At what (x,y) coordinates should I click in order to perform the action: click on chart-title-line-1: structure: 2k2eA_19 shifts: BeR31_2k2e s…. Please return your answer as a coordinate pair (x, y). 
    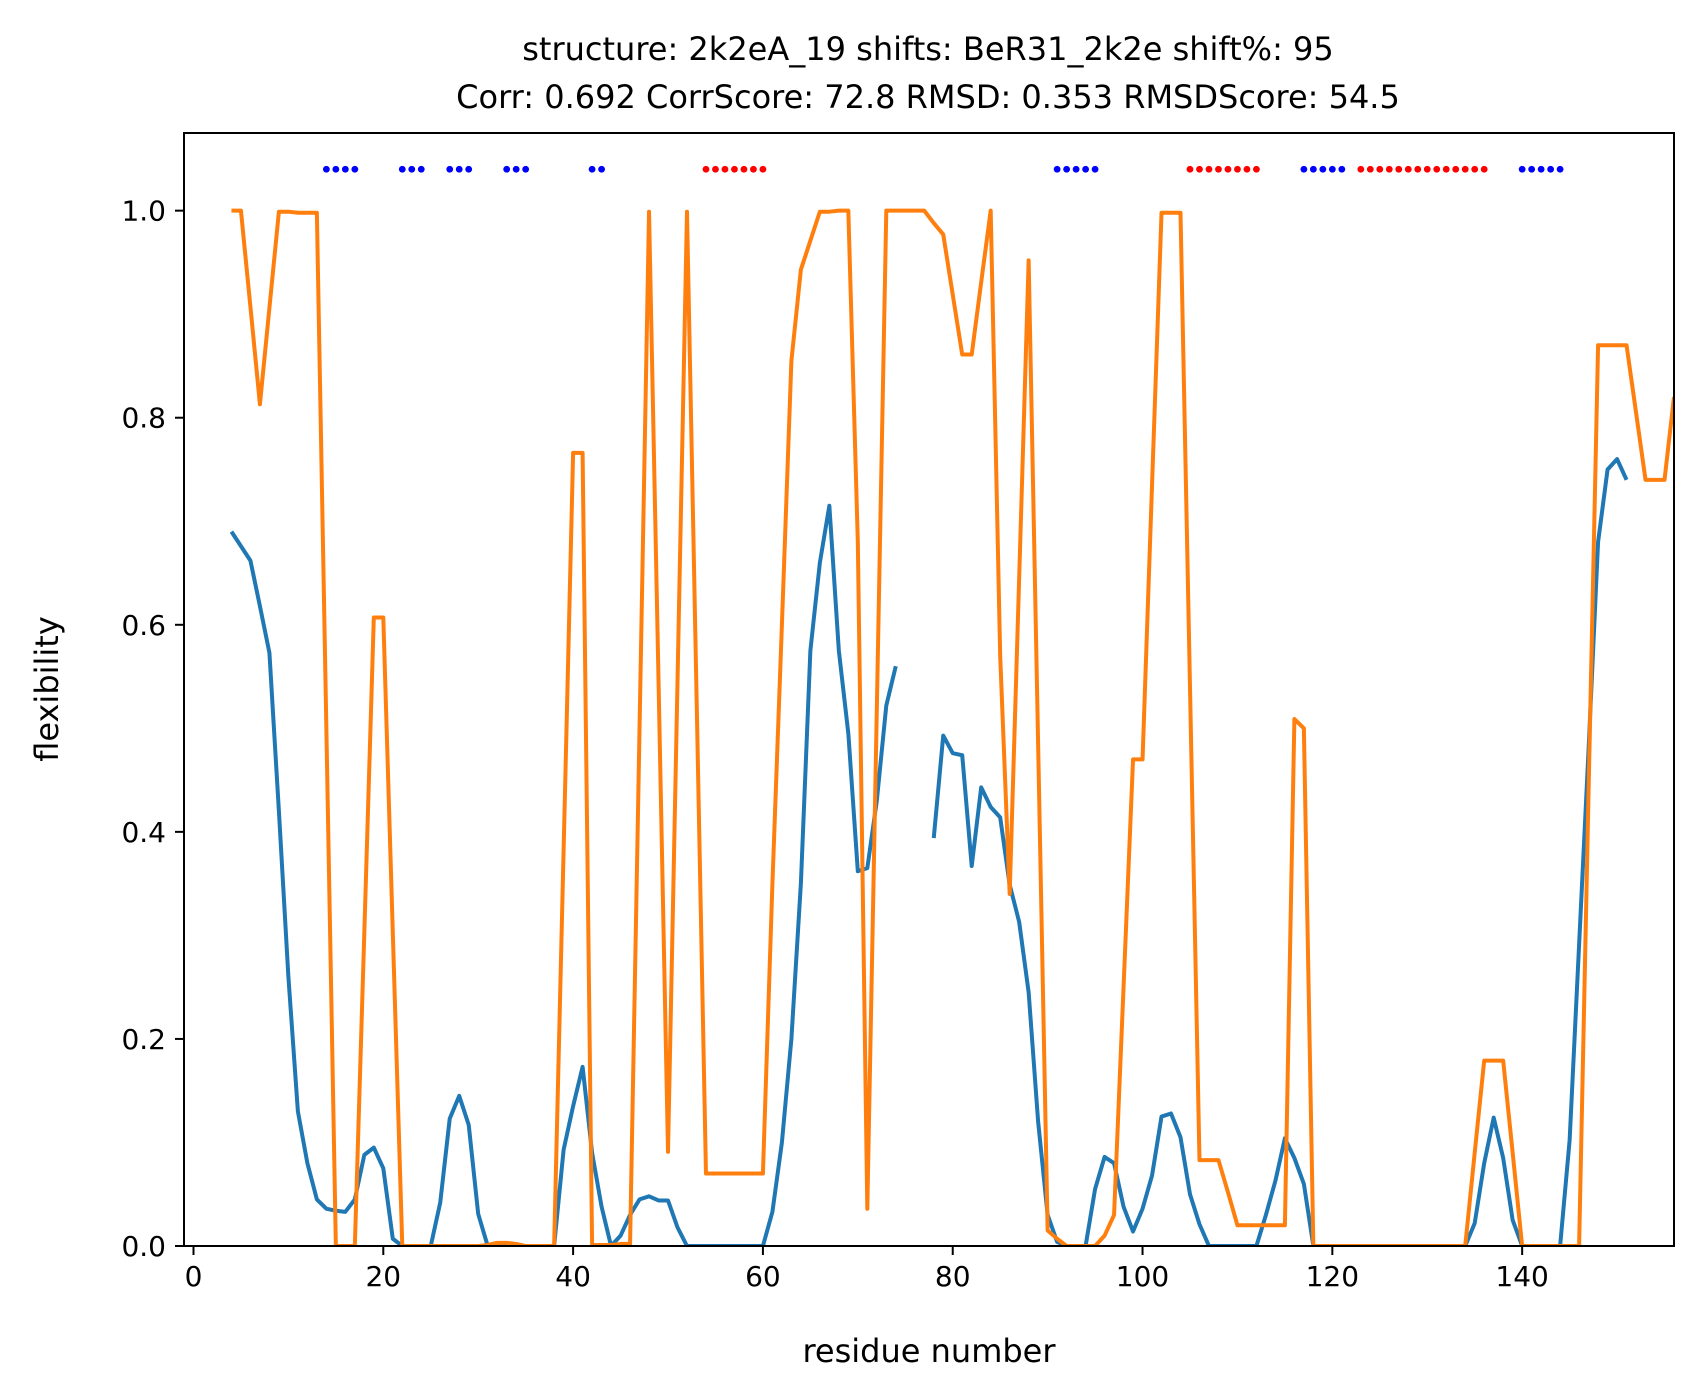
    Looking at the image, I should click on (927, 49).